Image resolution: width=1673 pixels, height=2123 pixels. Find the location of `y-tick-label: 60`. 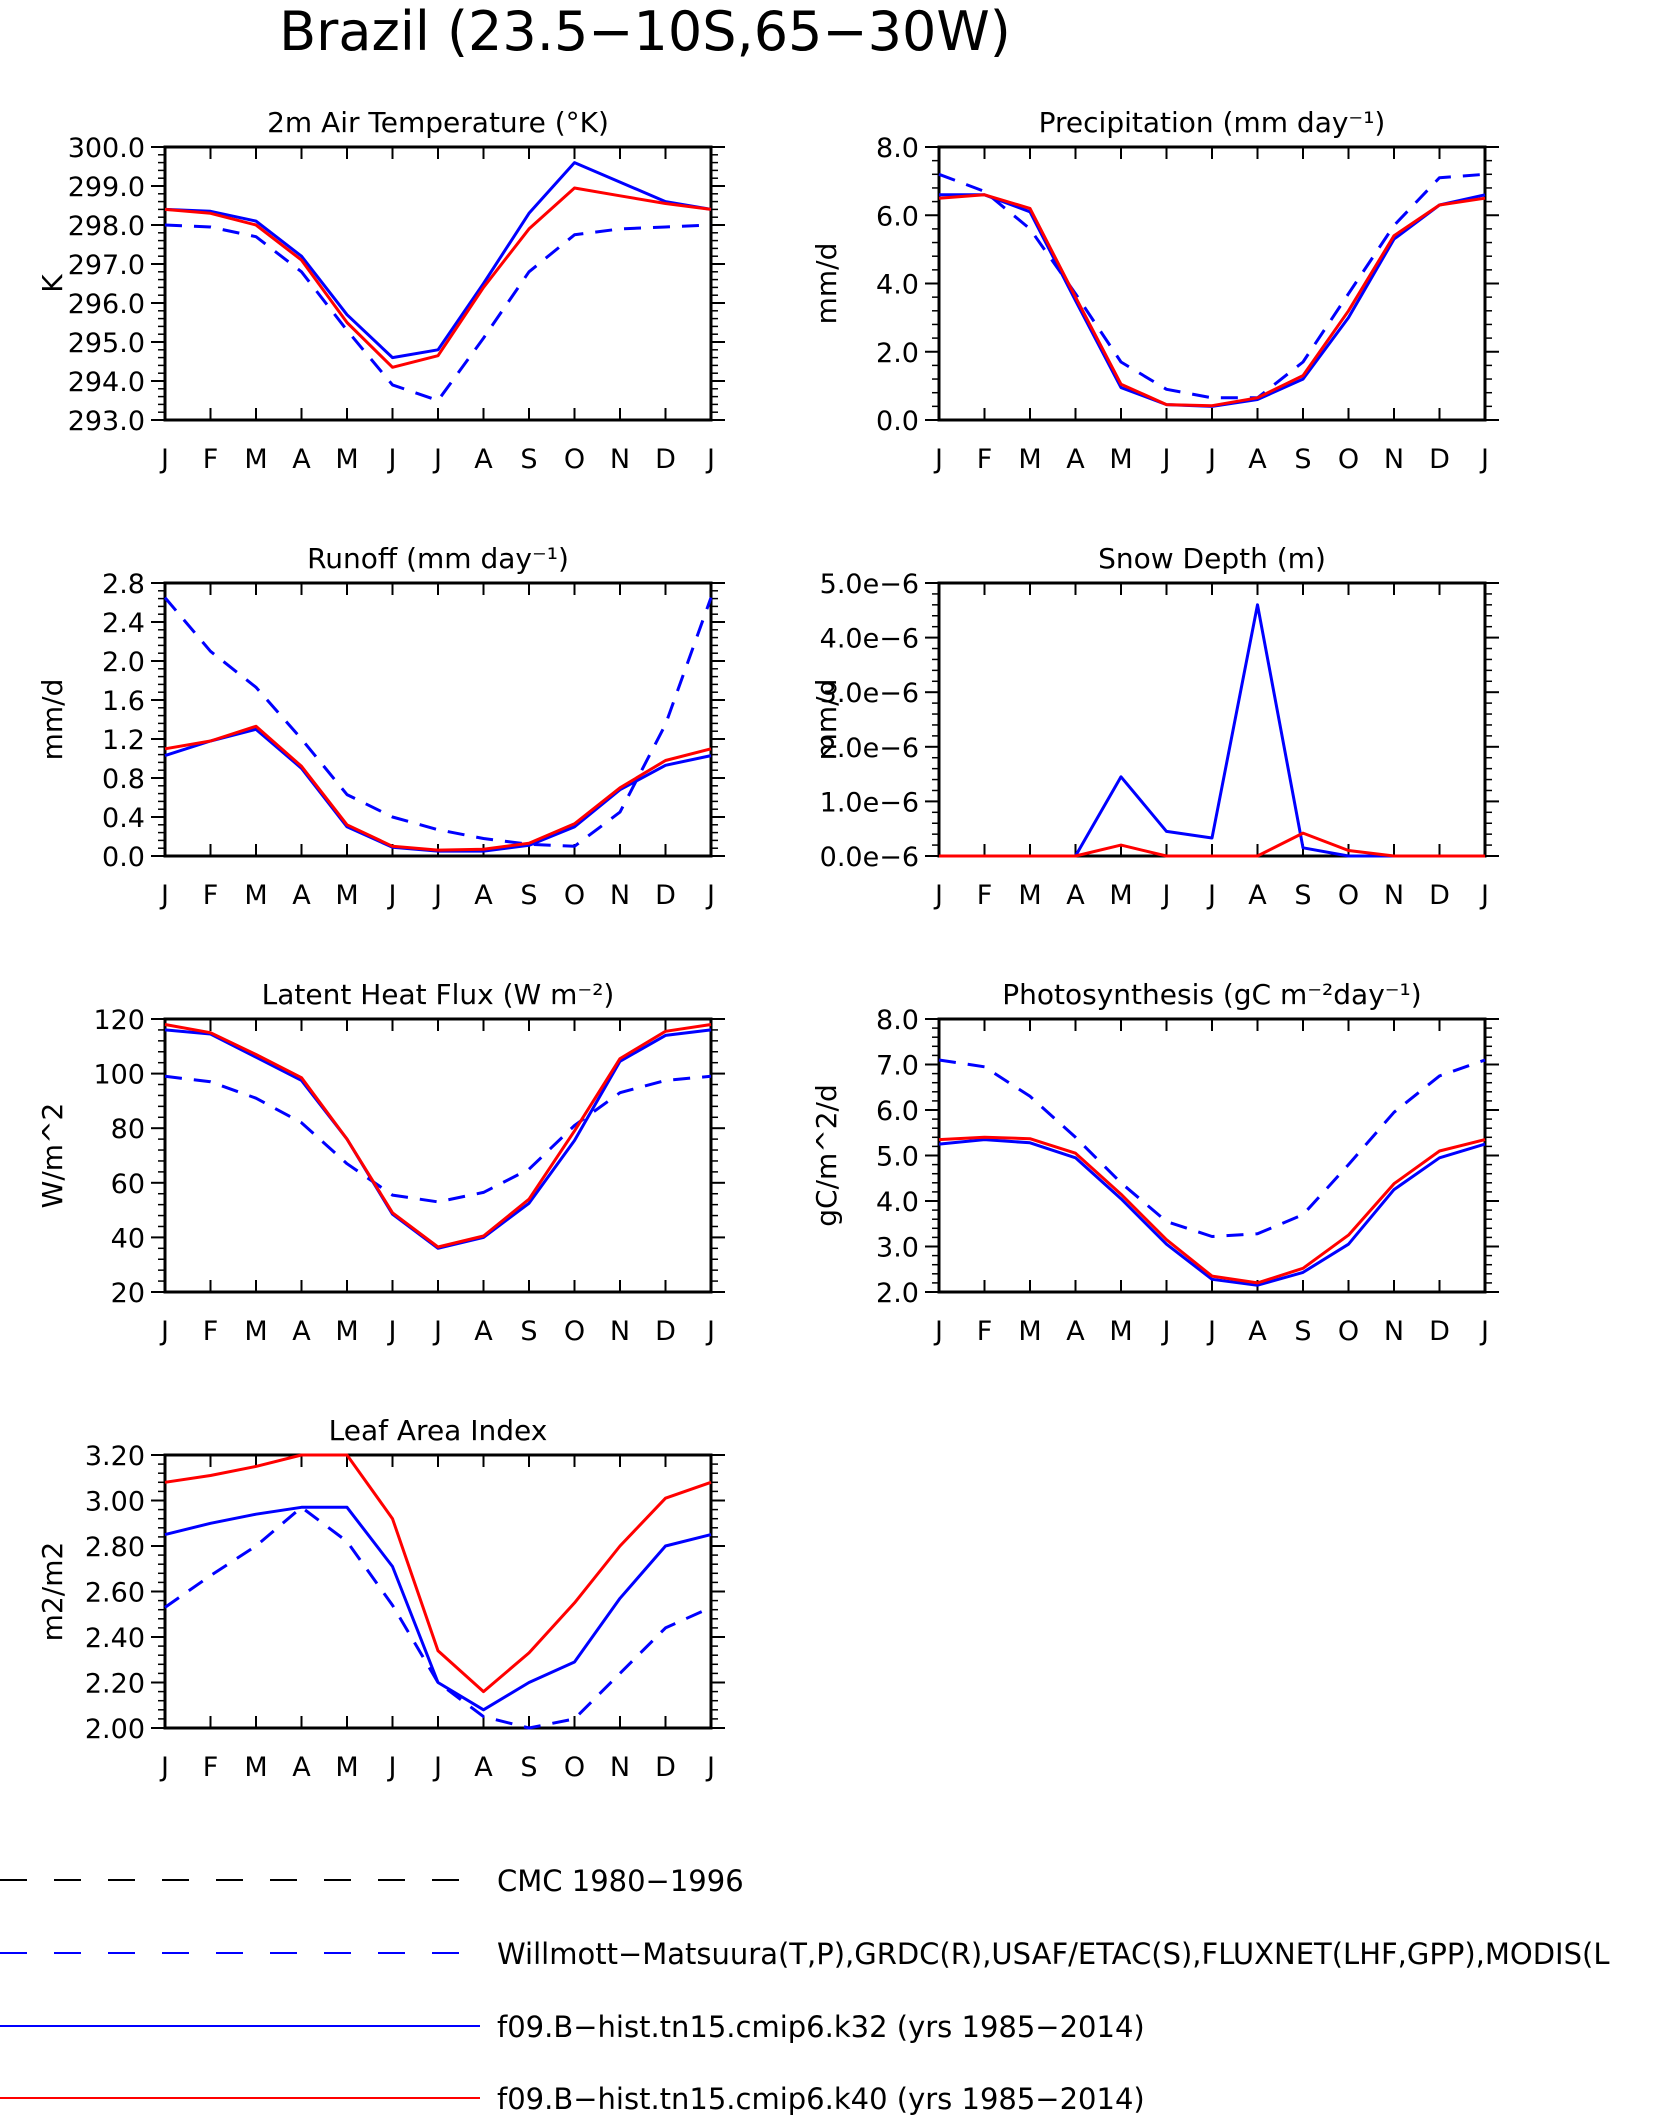

y-tick-label: 60 is located at coordinates (128, 1184).